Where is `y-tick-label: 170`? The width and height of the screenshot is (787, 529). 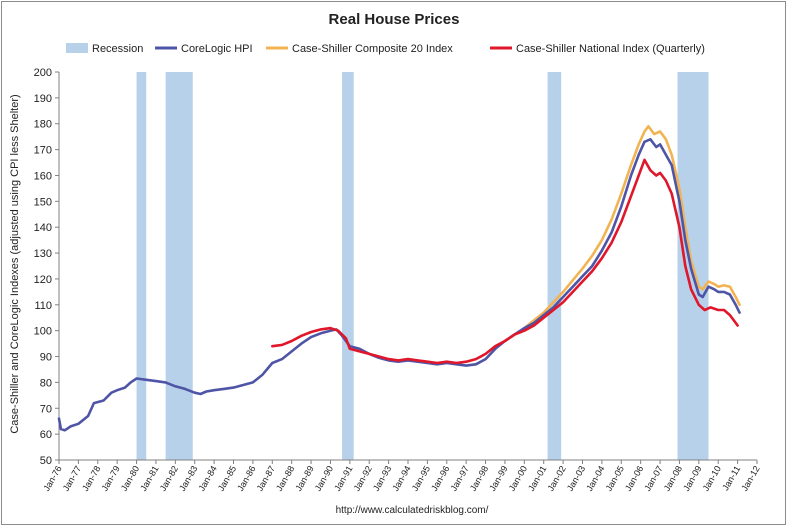
y-tick-label: 170 is located at coordinates (43, 151).